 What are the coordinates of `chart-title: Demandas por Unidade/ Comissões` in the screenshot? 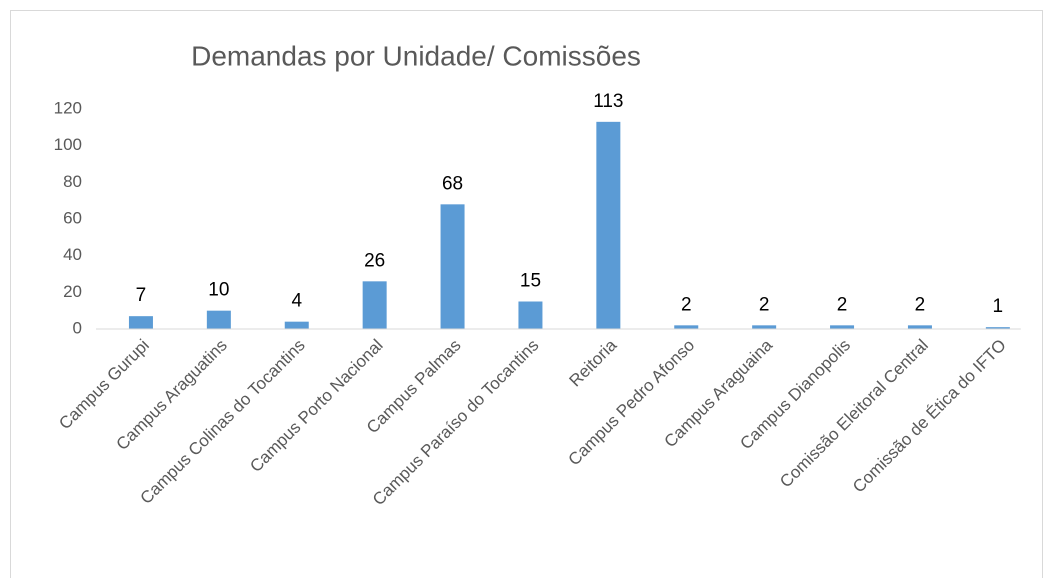 It's located at (416, 55).